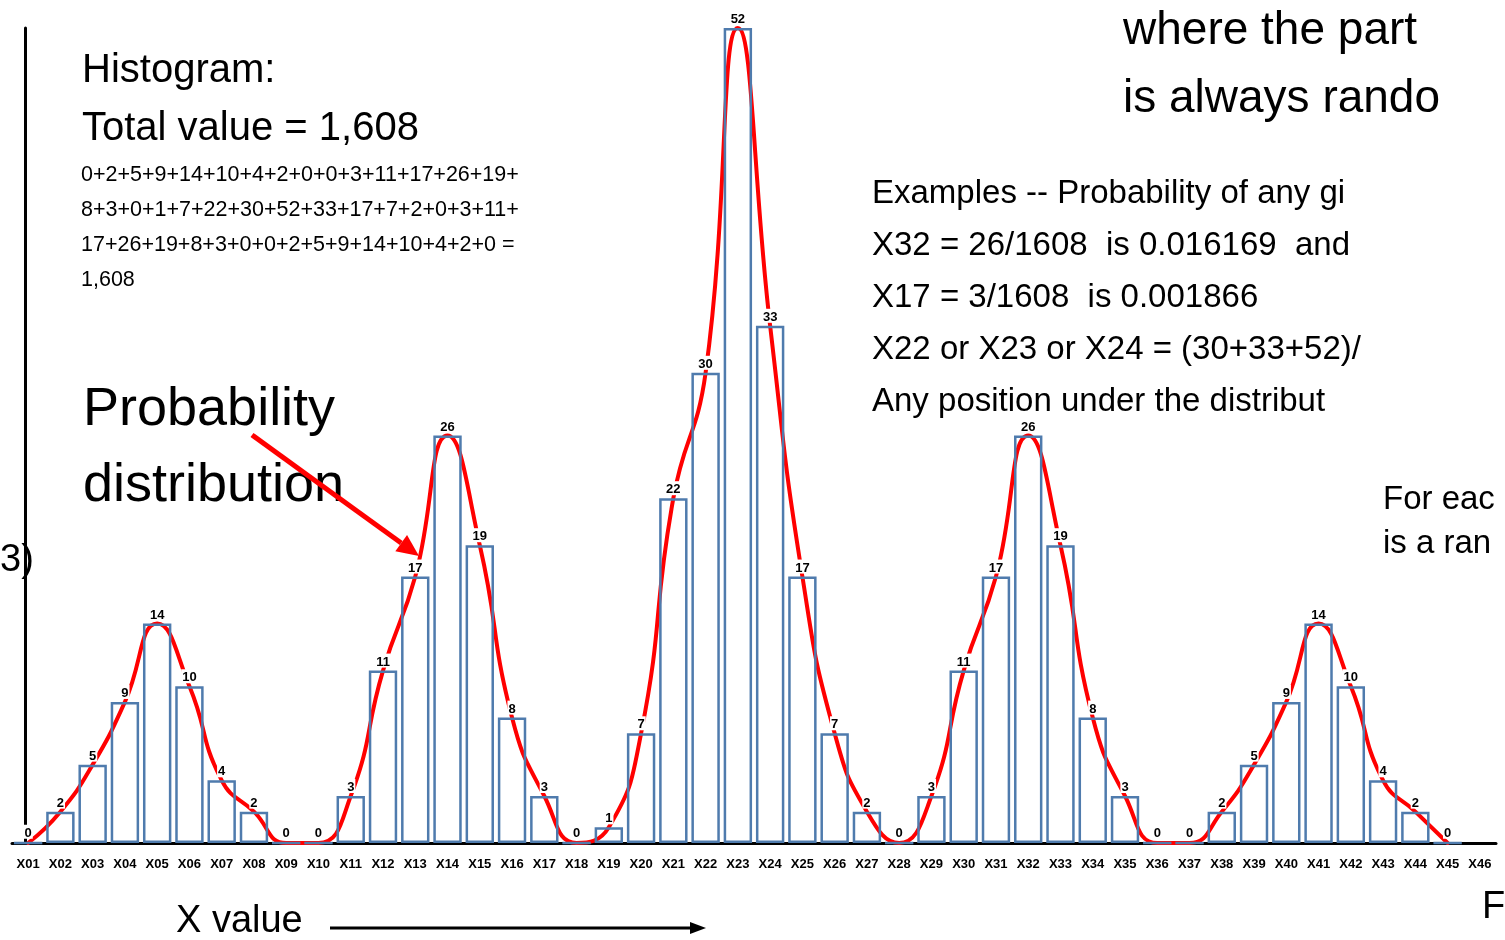 This screenshot has height=940, width=1505. Describe the element at coordinates (350, 863) in the screenshot. I see `x-tick-label: X11` at that location.